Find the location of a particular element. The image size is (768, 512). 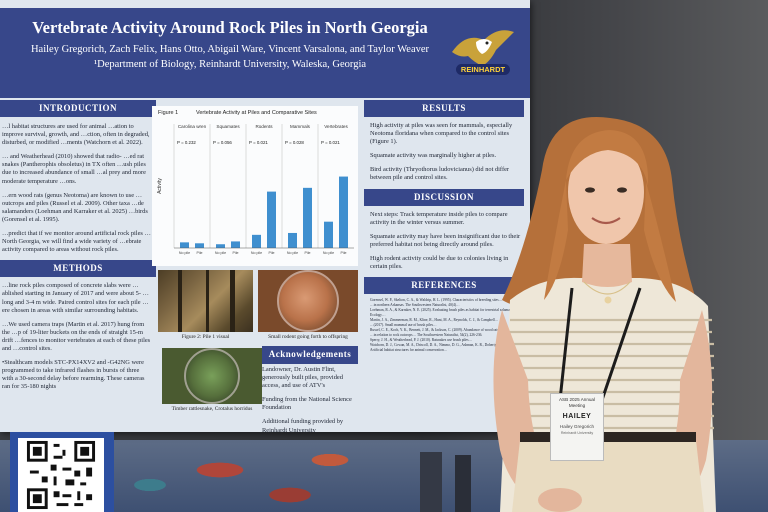

badge-event: ASB 2025 Annual Meeting is located at coordinates (576, 402).